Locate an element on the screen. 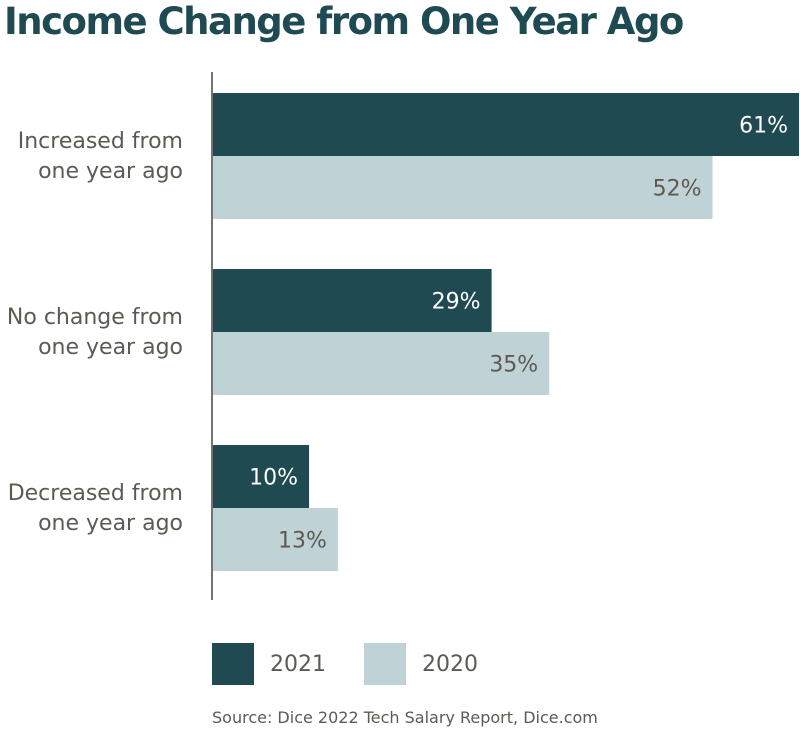 The height and width of the screenshot is (735, 800). legend: 2021 2020 is located at coordinates (364, 664).